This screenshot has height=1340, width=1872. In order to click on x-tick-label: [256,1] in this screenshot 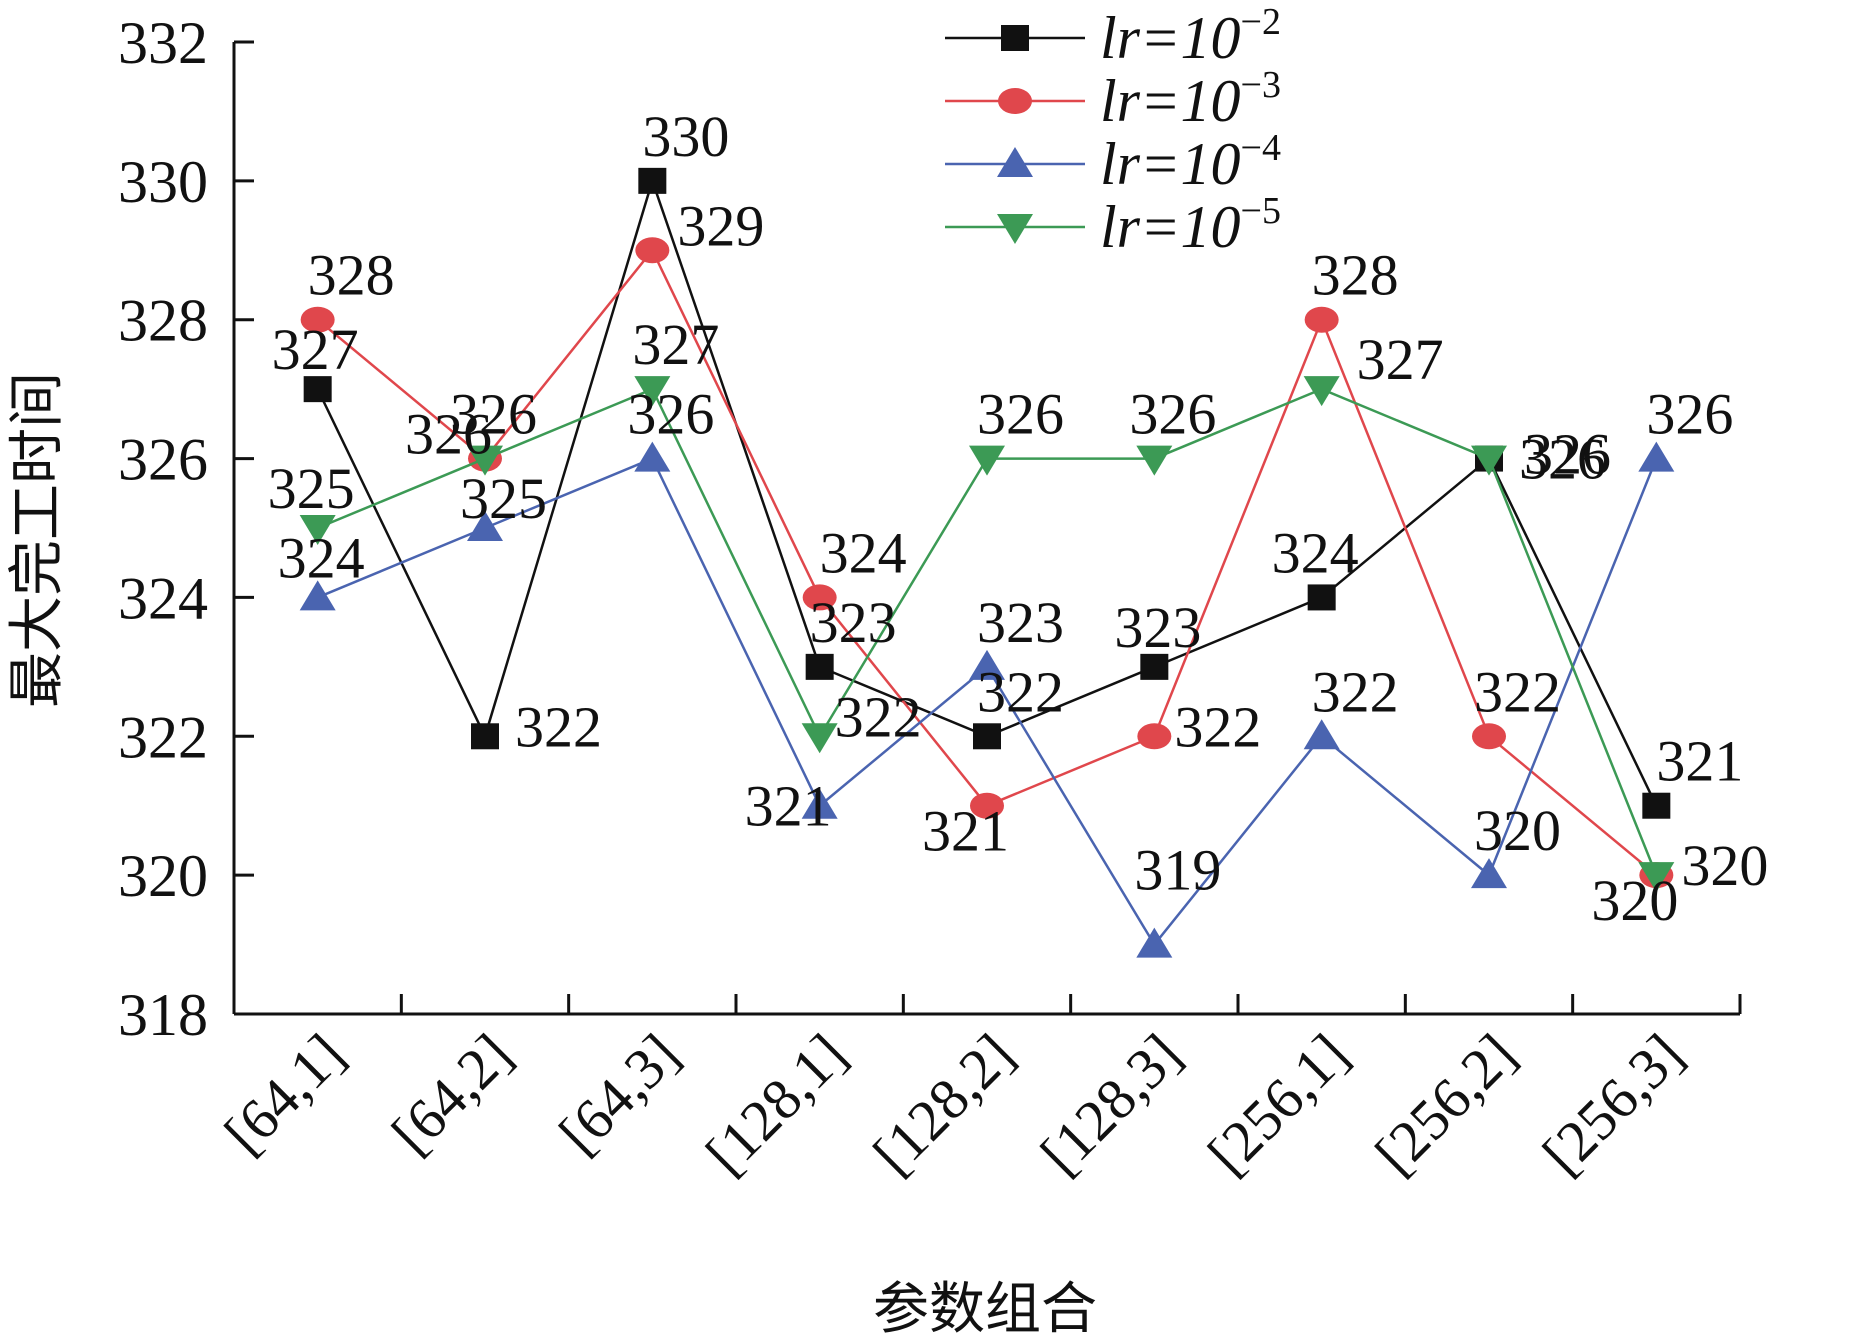, I will do `click(1278, 1104)`.